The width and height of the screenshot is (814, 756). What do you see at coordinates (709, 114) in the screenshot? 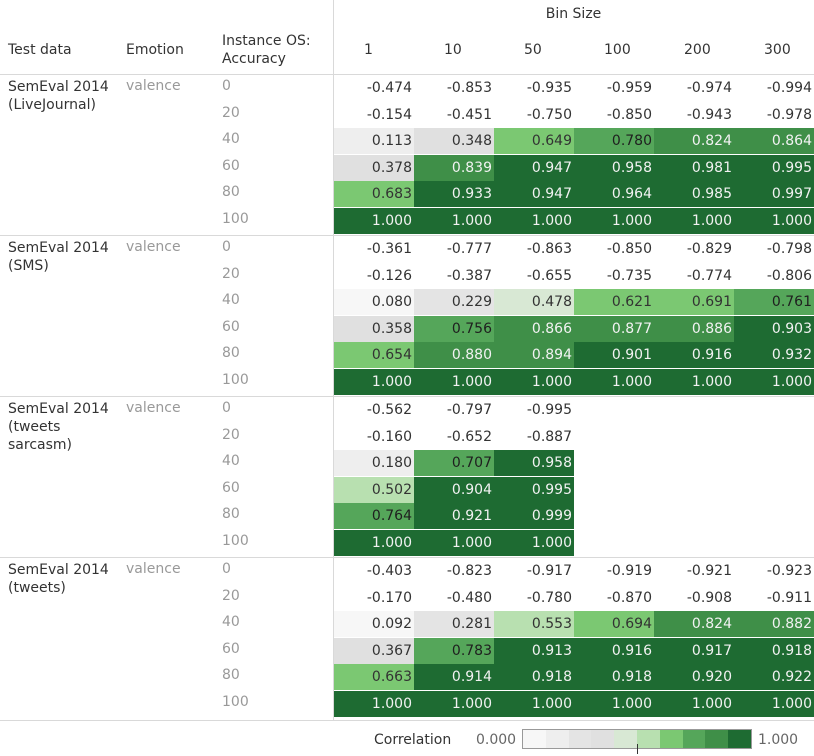
I see `heatmap-cell: -0.943` at bounding box center [709, 114].